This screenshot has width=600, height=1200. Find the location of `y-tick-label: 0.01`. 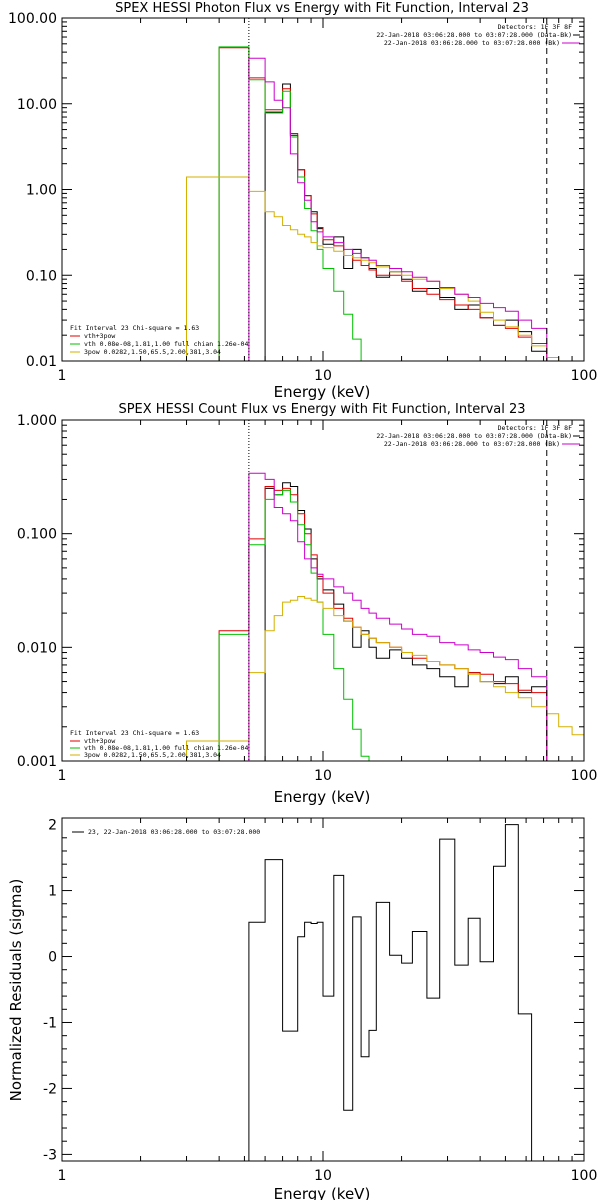

y-tick-label: 0.01 is located at coordinates (41, 362).